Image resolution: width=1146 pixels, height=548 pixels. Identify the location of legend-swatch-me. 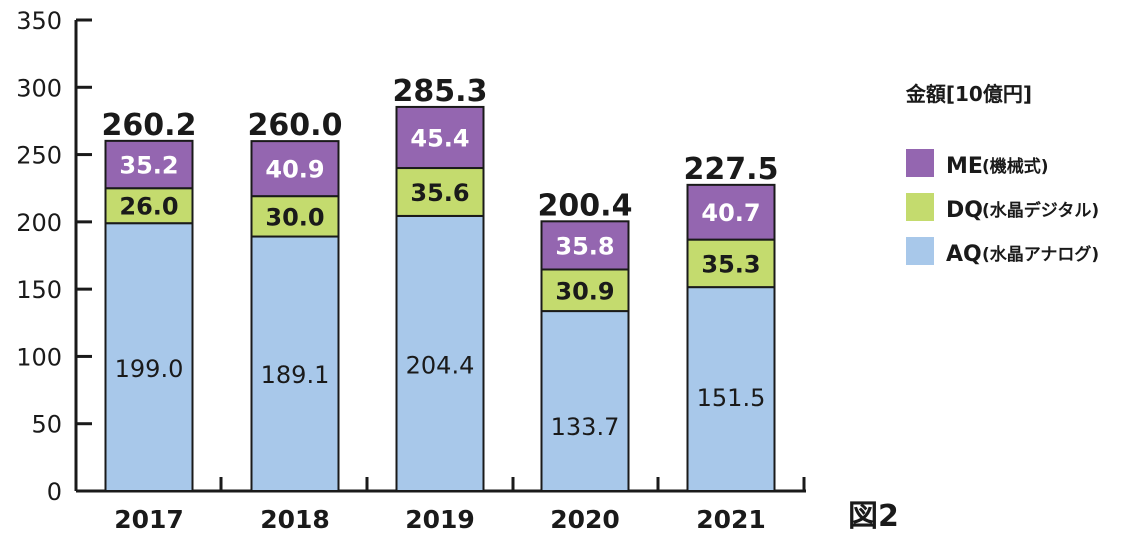
(920, 163).